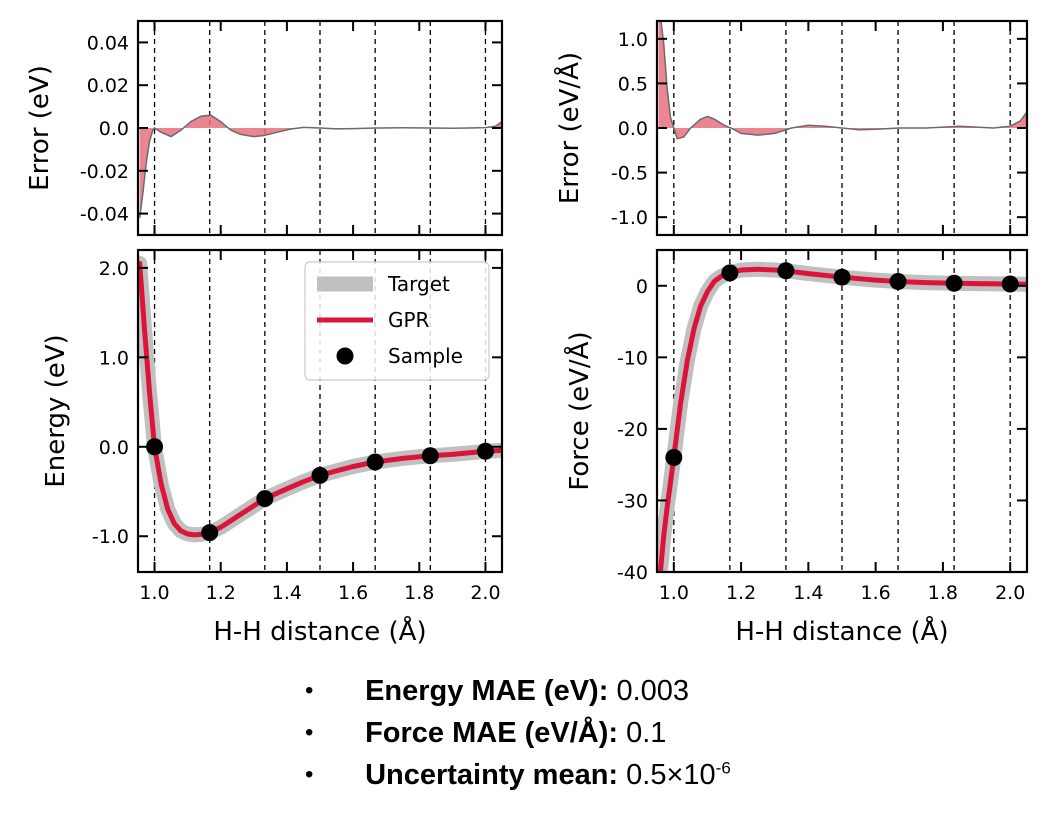  What do you see at coordinates (487, 691) in the screenshot?
I see `summary-label: Energy MAE (eV):` at bounding box center [487, 691].